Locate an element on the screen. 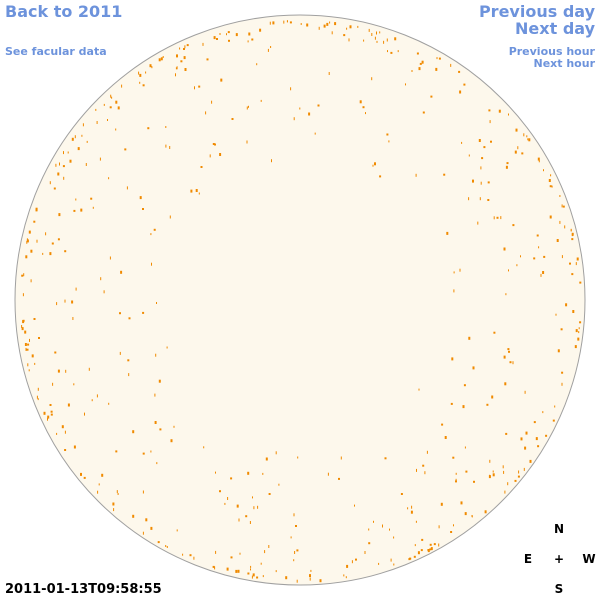  next-hour-link: Next hour is located at coordinates (564, 63).